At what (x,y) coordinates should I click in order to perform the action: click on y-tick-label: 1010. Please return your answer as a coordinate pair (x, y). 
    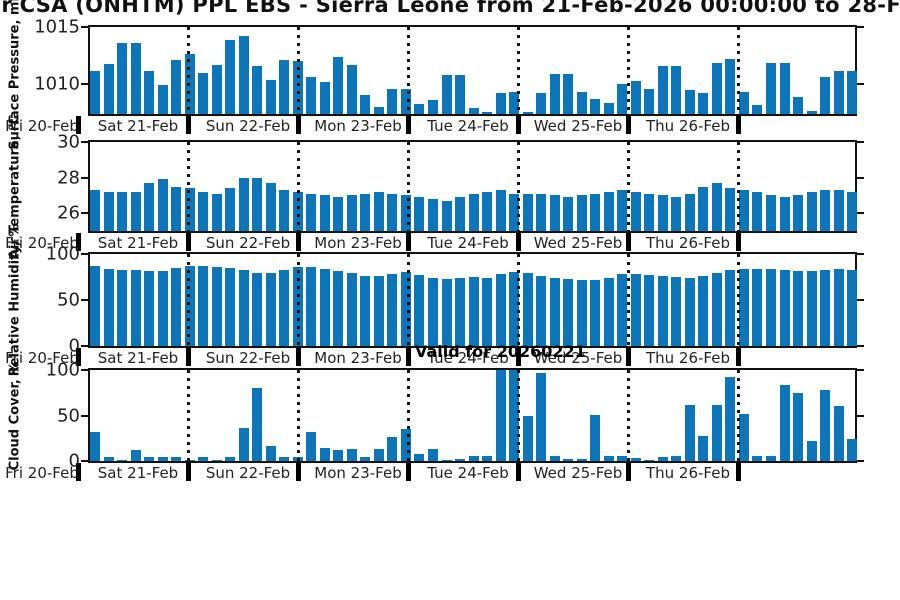
    Looking at the image, I should click on (57, 84).